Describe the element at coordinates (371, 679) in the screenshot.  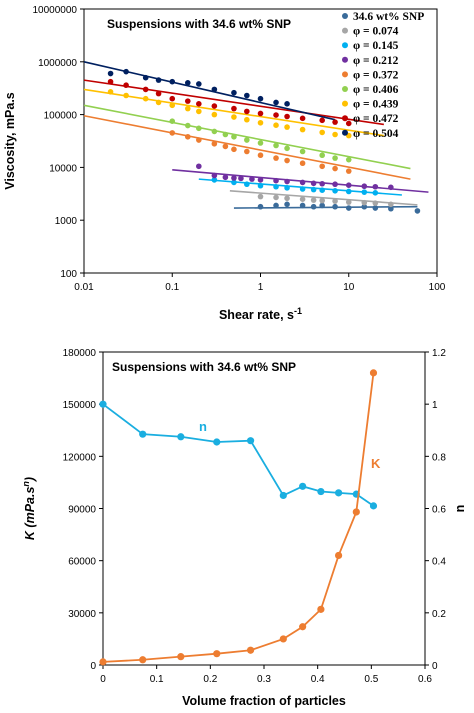
I see `x-tick-label: 0.5` at that location.